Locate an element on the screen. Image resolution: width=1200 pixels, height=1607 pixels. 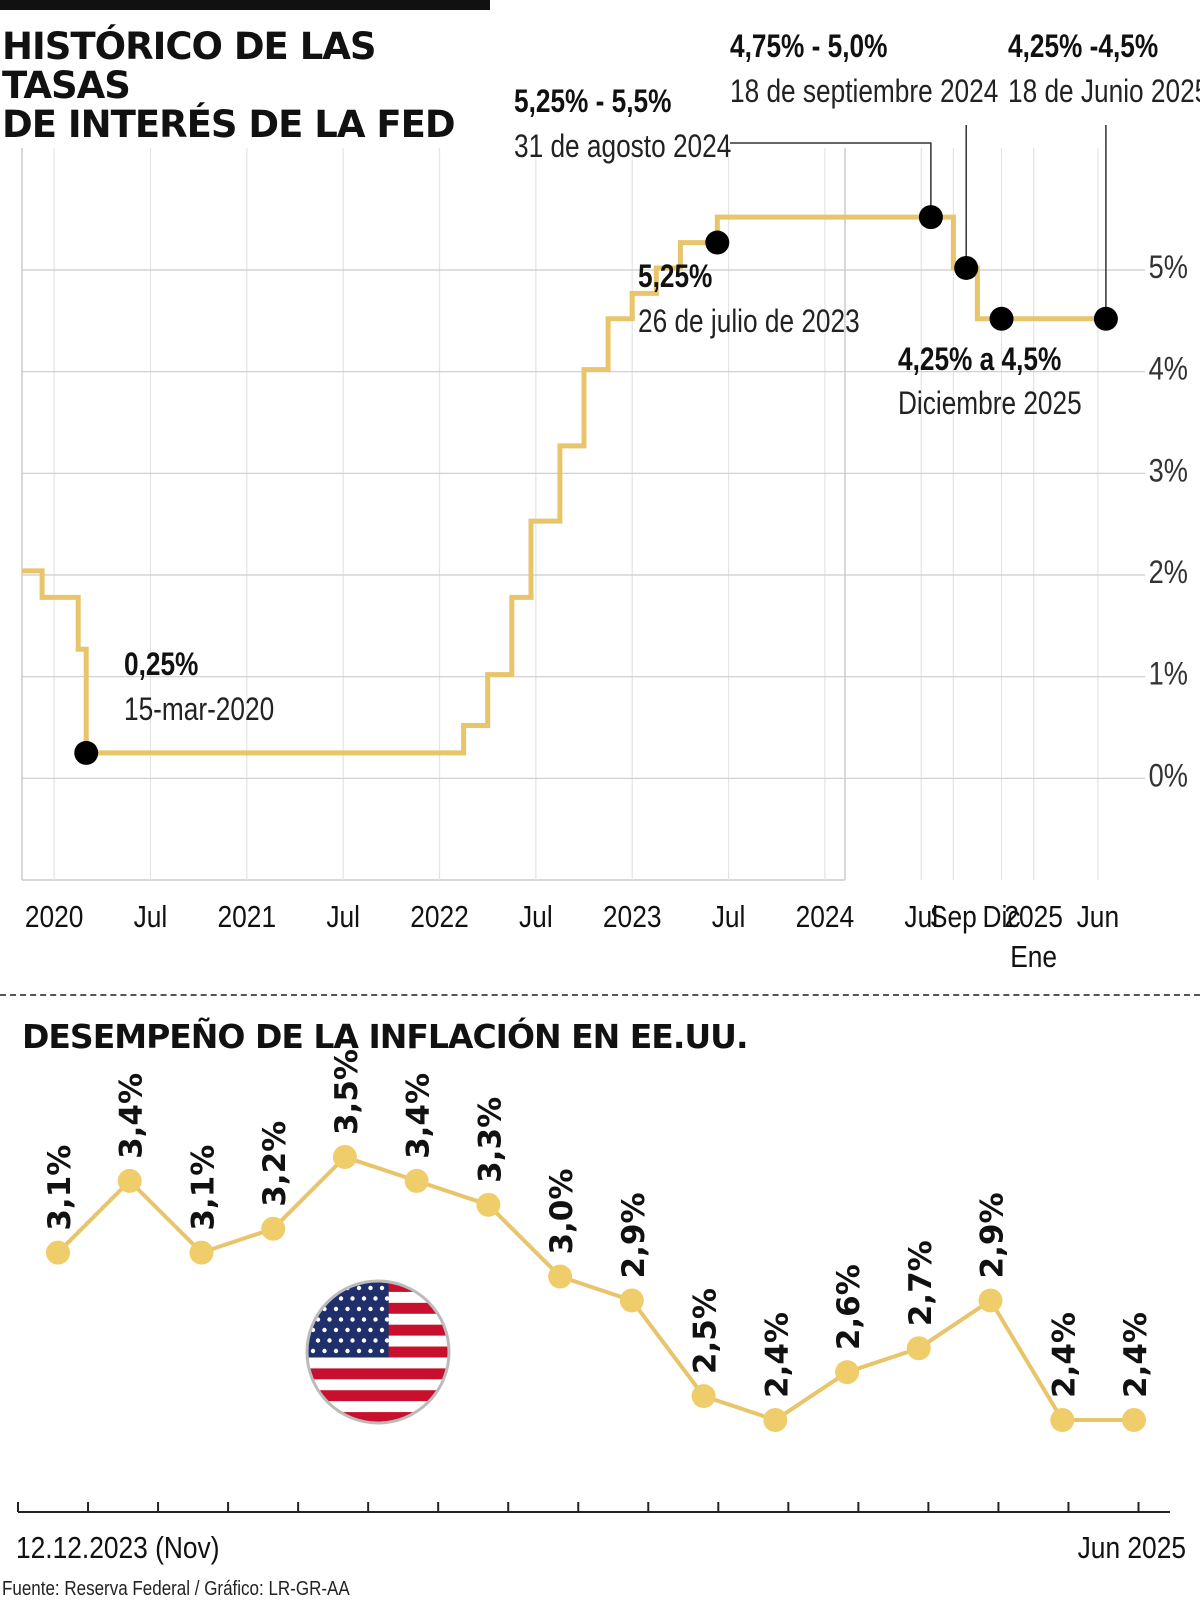
annotation-date: 15-mar-2020 is located at coordinates (199, 710).